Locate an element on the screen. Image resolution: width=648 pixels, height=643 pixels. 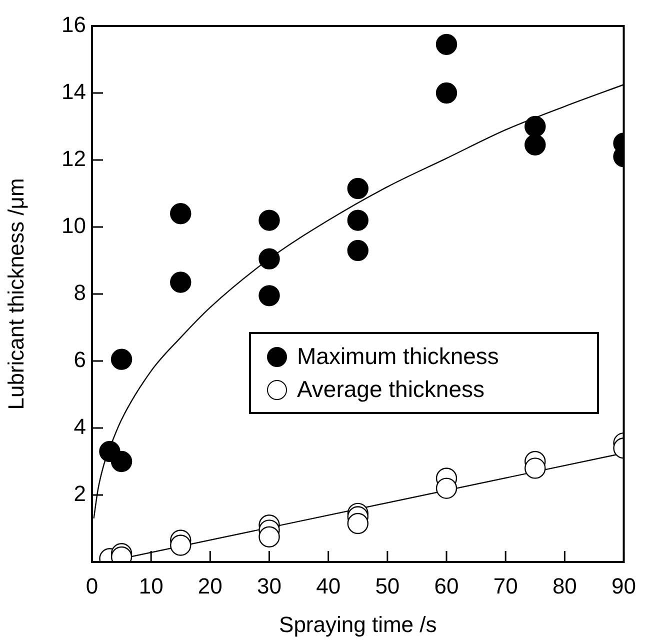
x-tick-label: 60 is located at coordinates (446, 585).